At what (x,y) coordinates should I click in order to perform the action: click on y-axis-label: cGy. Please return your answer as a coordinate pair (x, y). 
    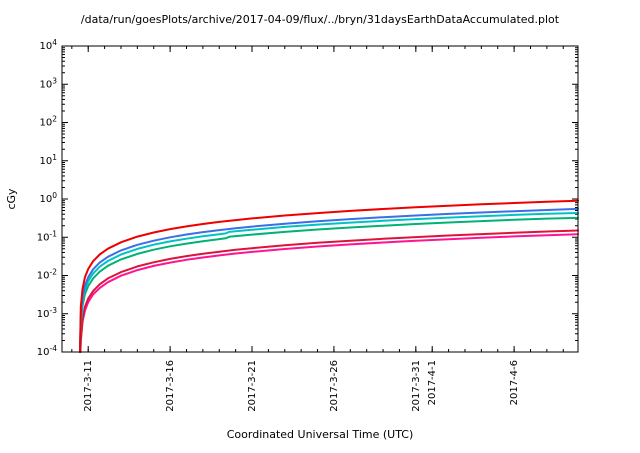
    Looking at the image, I should click on (11, 199).